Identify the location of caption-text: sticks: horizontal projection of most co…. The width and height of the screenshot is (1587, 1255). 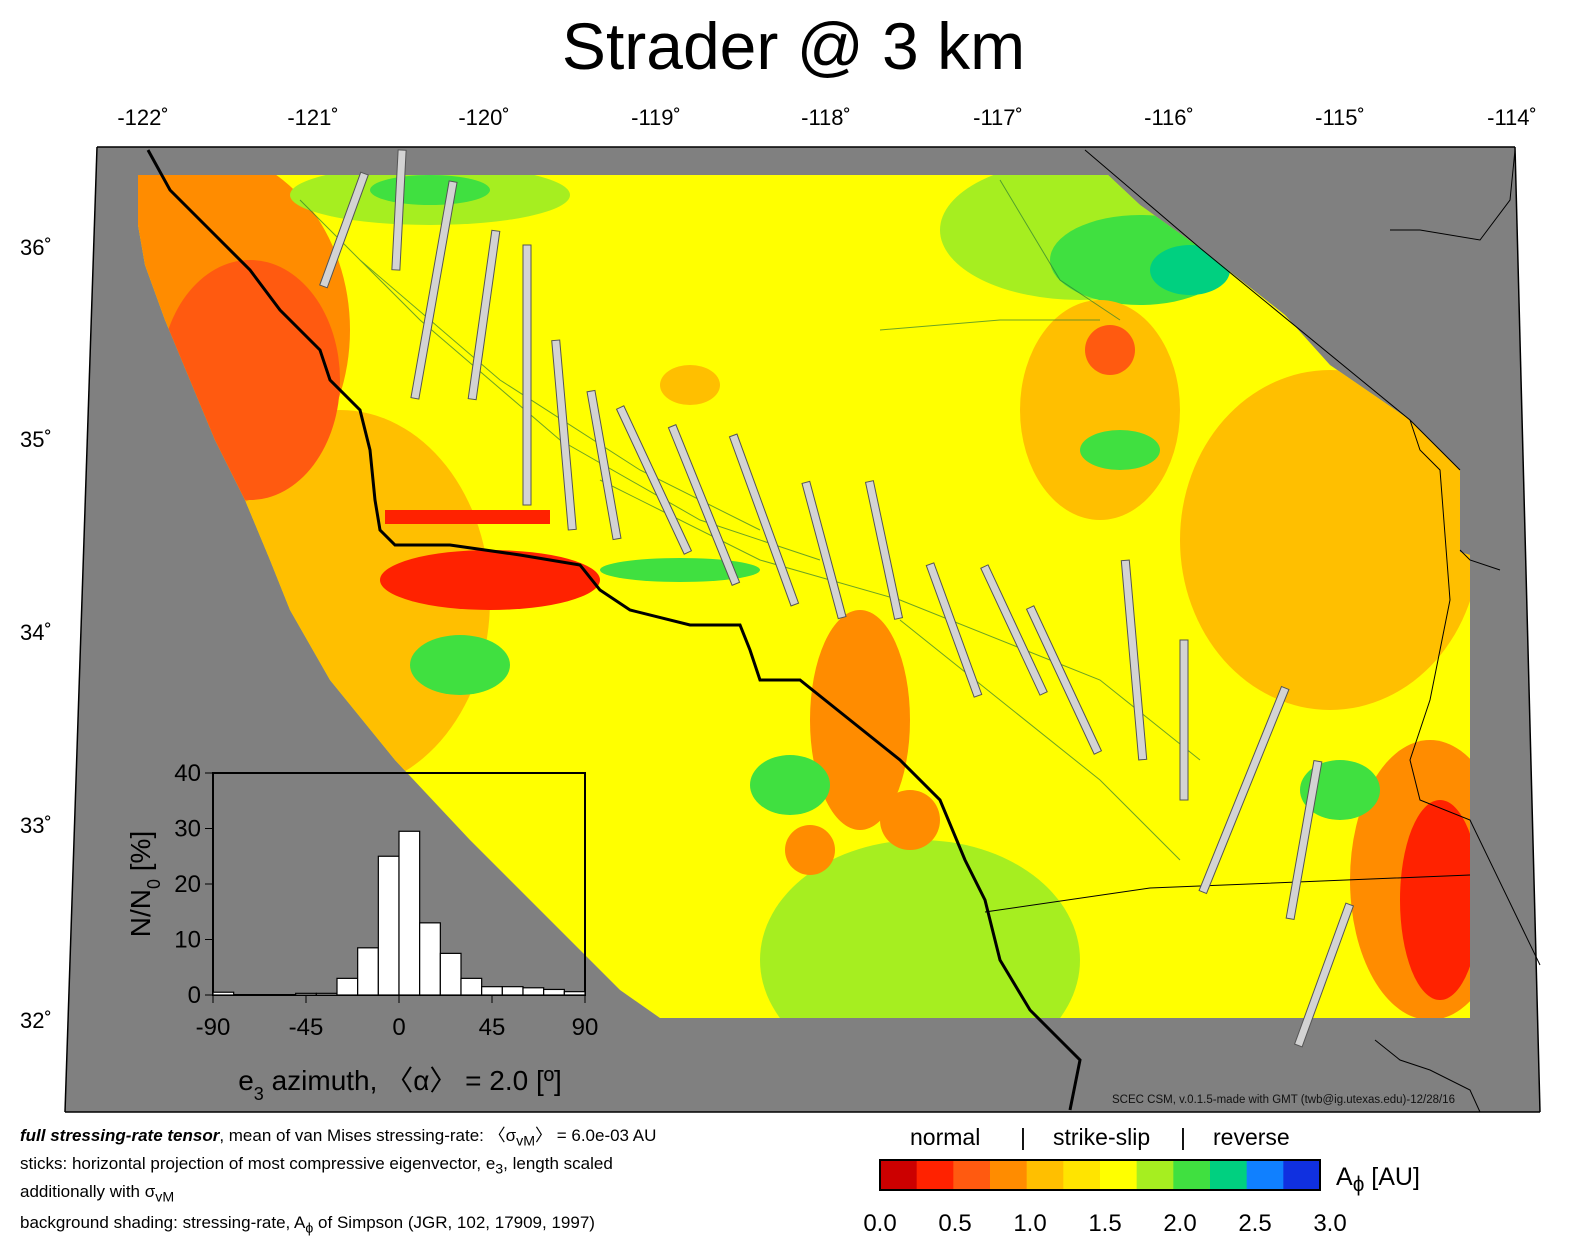
(258, 1163).